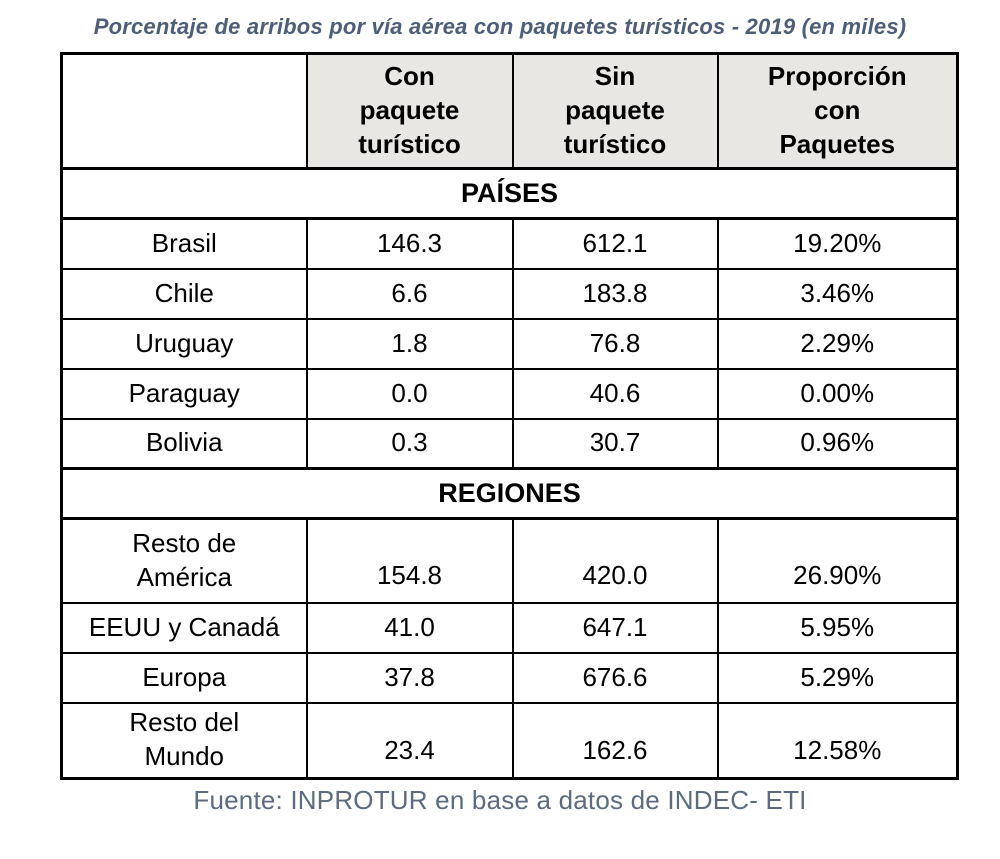 The width and height of the screenshot is (1000, 859). Describe the element at coordinates (184, 627) in the screenshot. I see `row-label: EEUU y Canadá` at that location.